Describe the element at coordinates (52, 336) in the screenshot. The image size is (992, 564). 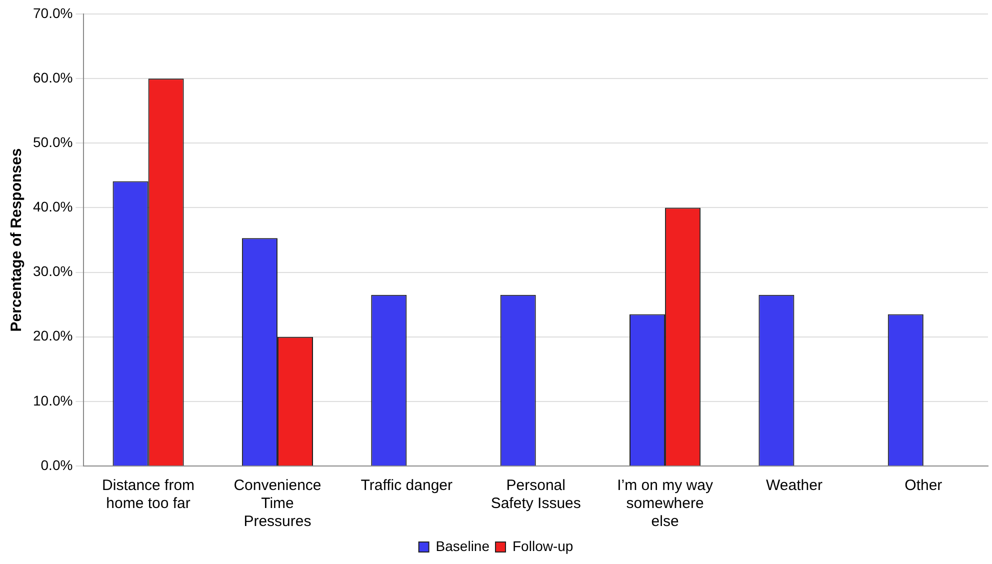
I see `y-tick-label: 20.0%` at that location.